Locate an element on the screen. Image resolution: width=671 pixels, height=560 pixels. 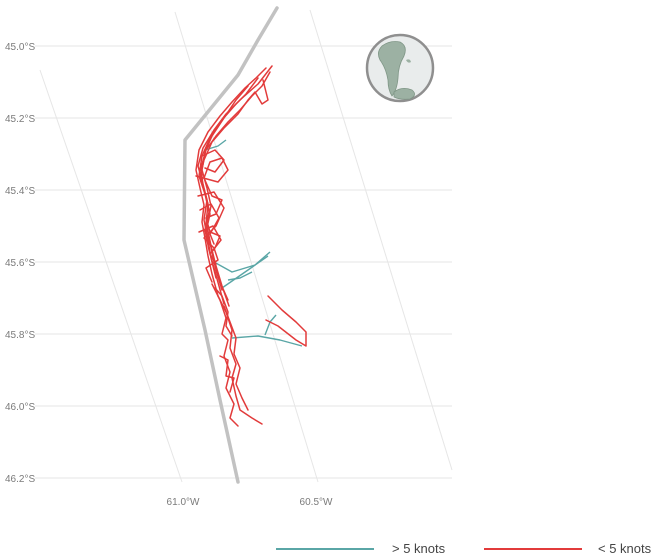
legend-line-slow is located at coordinates (533, 549).